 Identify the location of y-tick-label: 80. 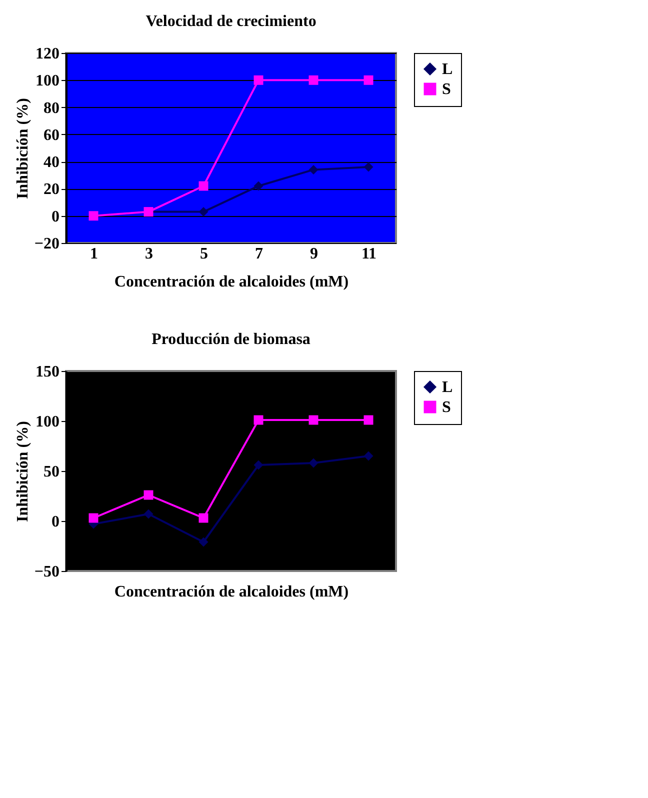
(52, 108).